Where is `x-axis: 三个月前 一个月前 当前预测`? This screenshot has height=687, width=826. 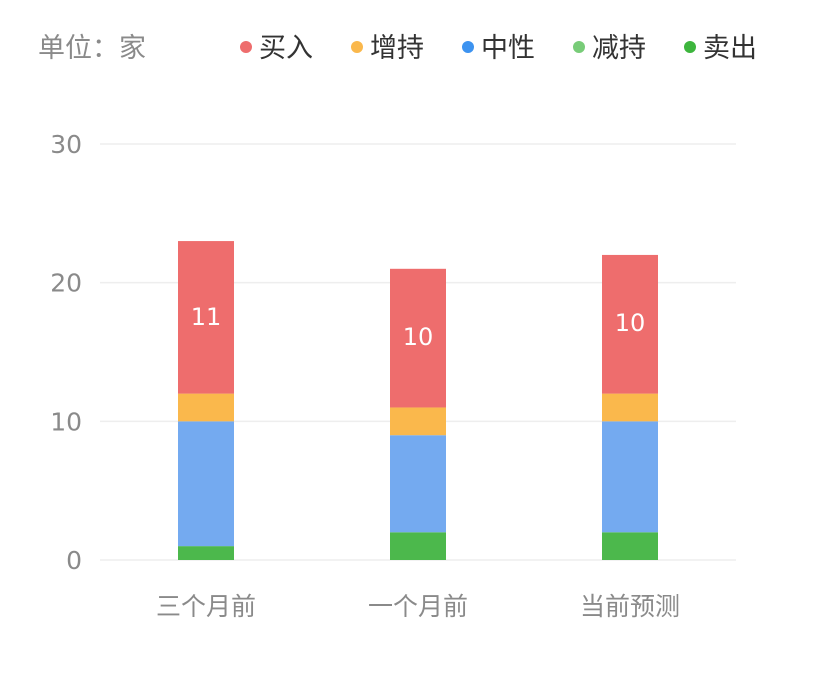
x-axis: 三个月前 一个月前 当前预测 is located at coordinates (418, 606).